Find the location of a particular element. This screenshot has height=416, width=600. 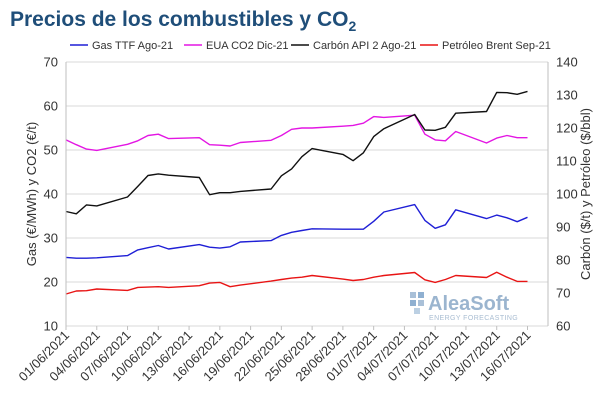

legend-label: Carbón API 2 Ago-21 is located at coordinates (364, 46).